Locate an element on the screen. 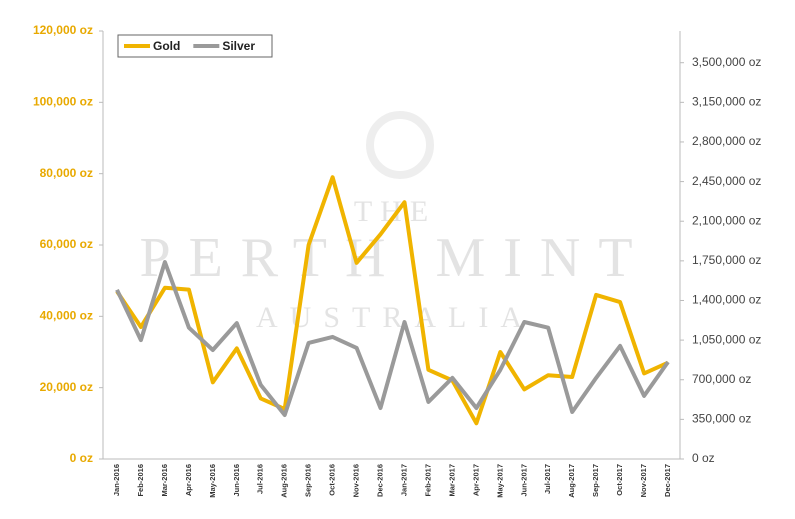  x-tick-label: Dec-2017 is located at coordinates (667, 480).